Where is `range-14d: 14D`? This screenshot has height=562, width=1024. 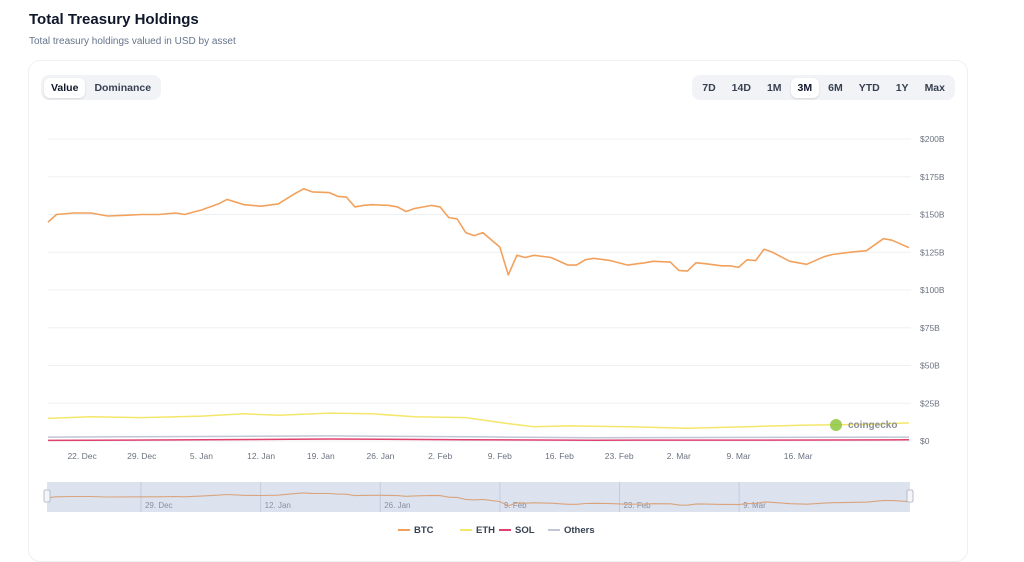 range-14d: 14D is located at coordinates (741, 87).